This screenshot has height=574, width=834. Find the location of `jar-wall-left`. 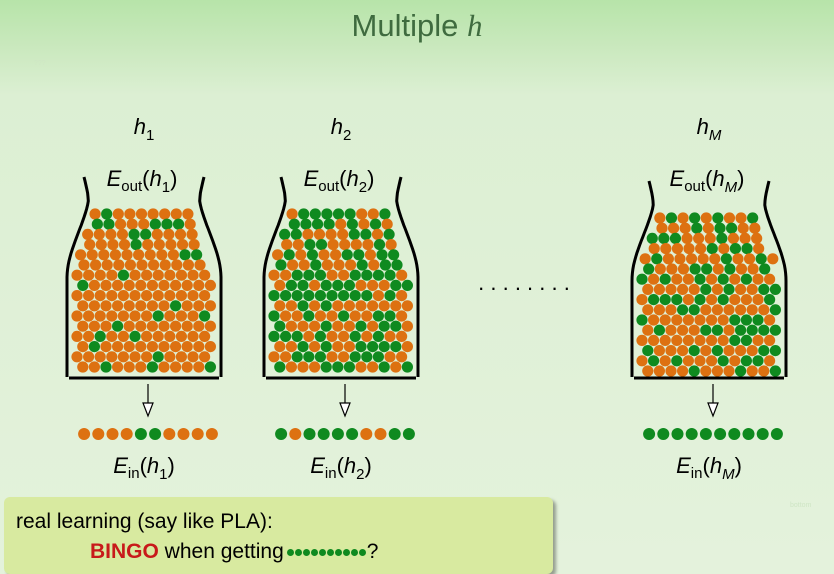

jar-wall-left is located at coordinates (274, 276).